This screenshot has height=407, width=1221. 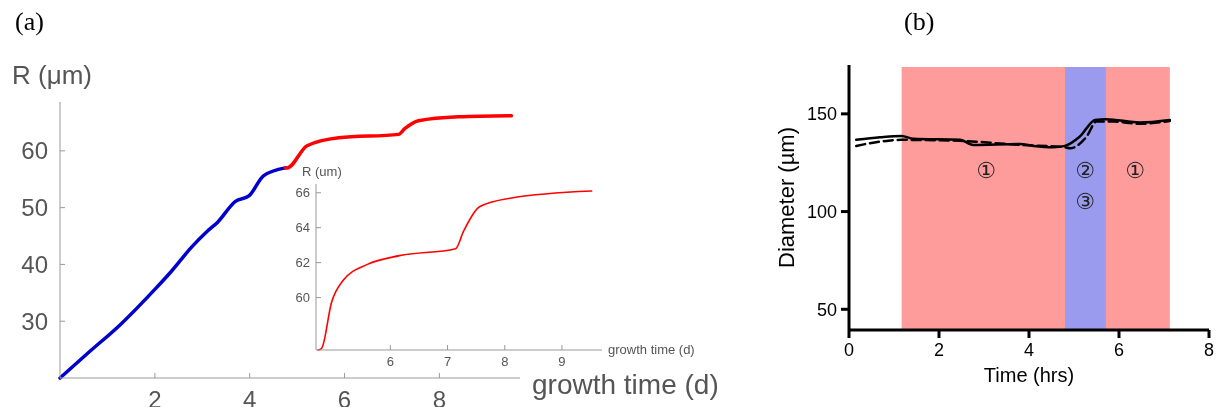 What do you see at coordinates (34, 264) in the screenshot?
I see `y-tick-label: 40` at bounding box center [34, 264].